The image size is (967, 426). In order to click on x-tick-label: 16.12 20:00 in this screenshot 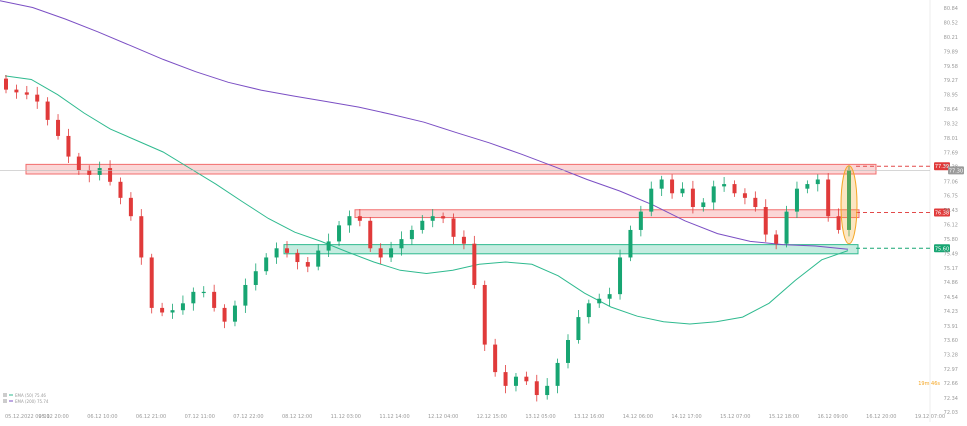, I will do `click(881, 417)`.